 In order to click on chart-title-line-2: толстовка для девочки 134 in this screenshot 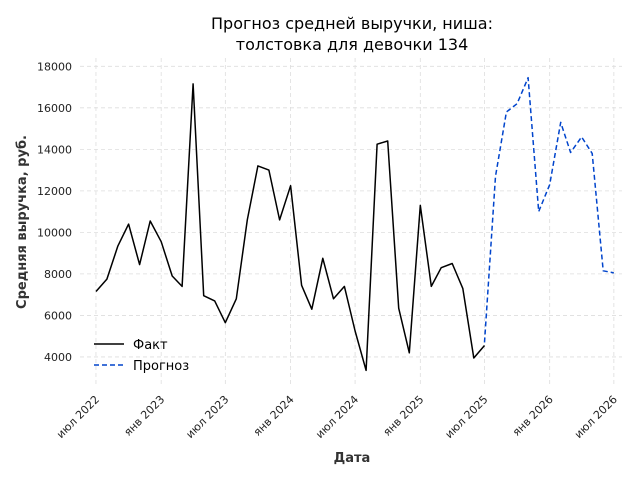, I will do `click(352, 44)`.